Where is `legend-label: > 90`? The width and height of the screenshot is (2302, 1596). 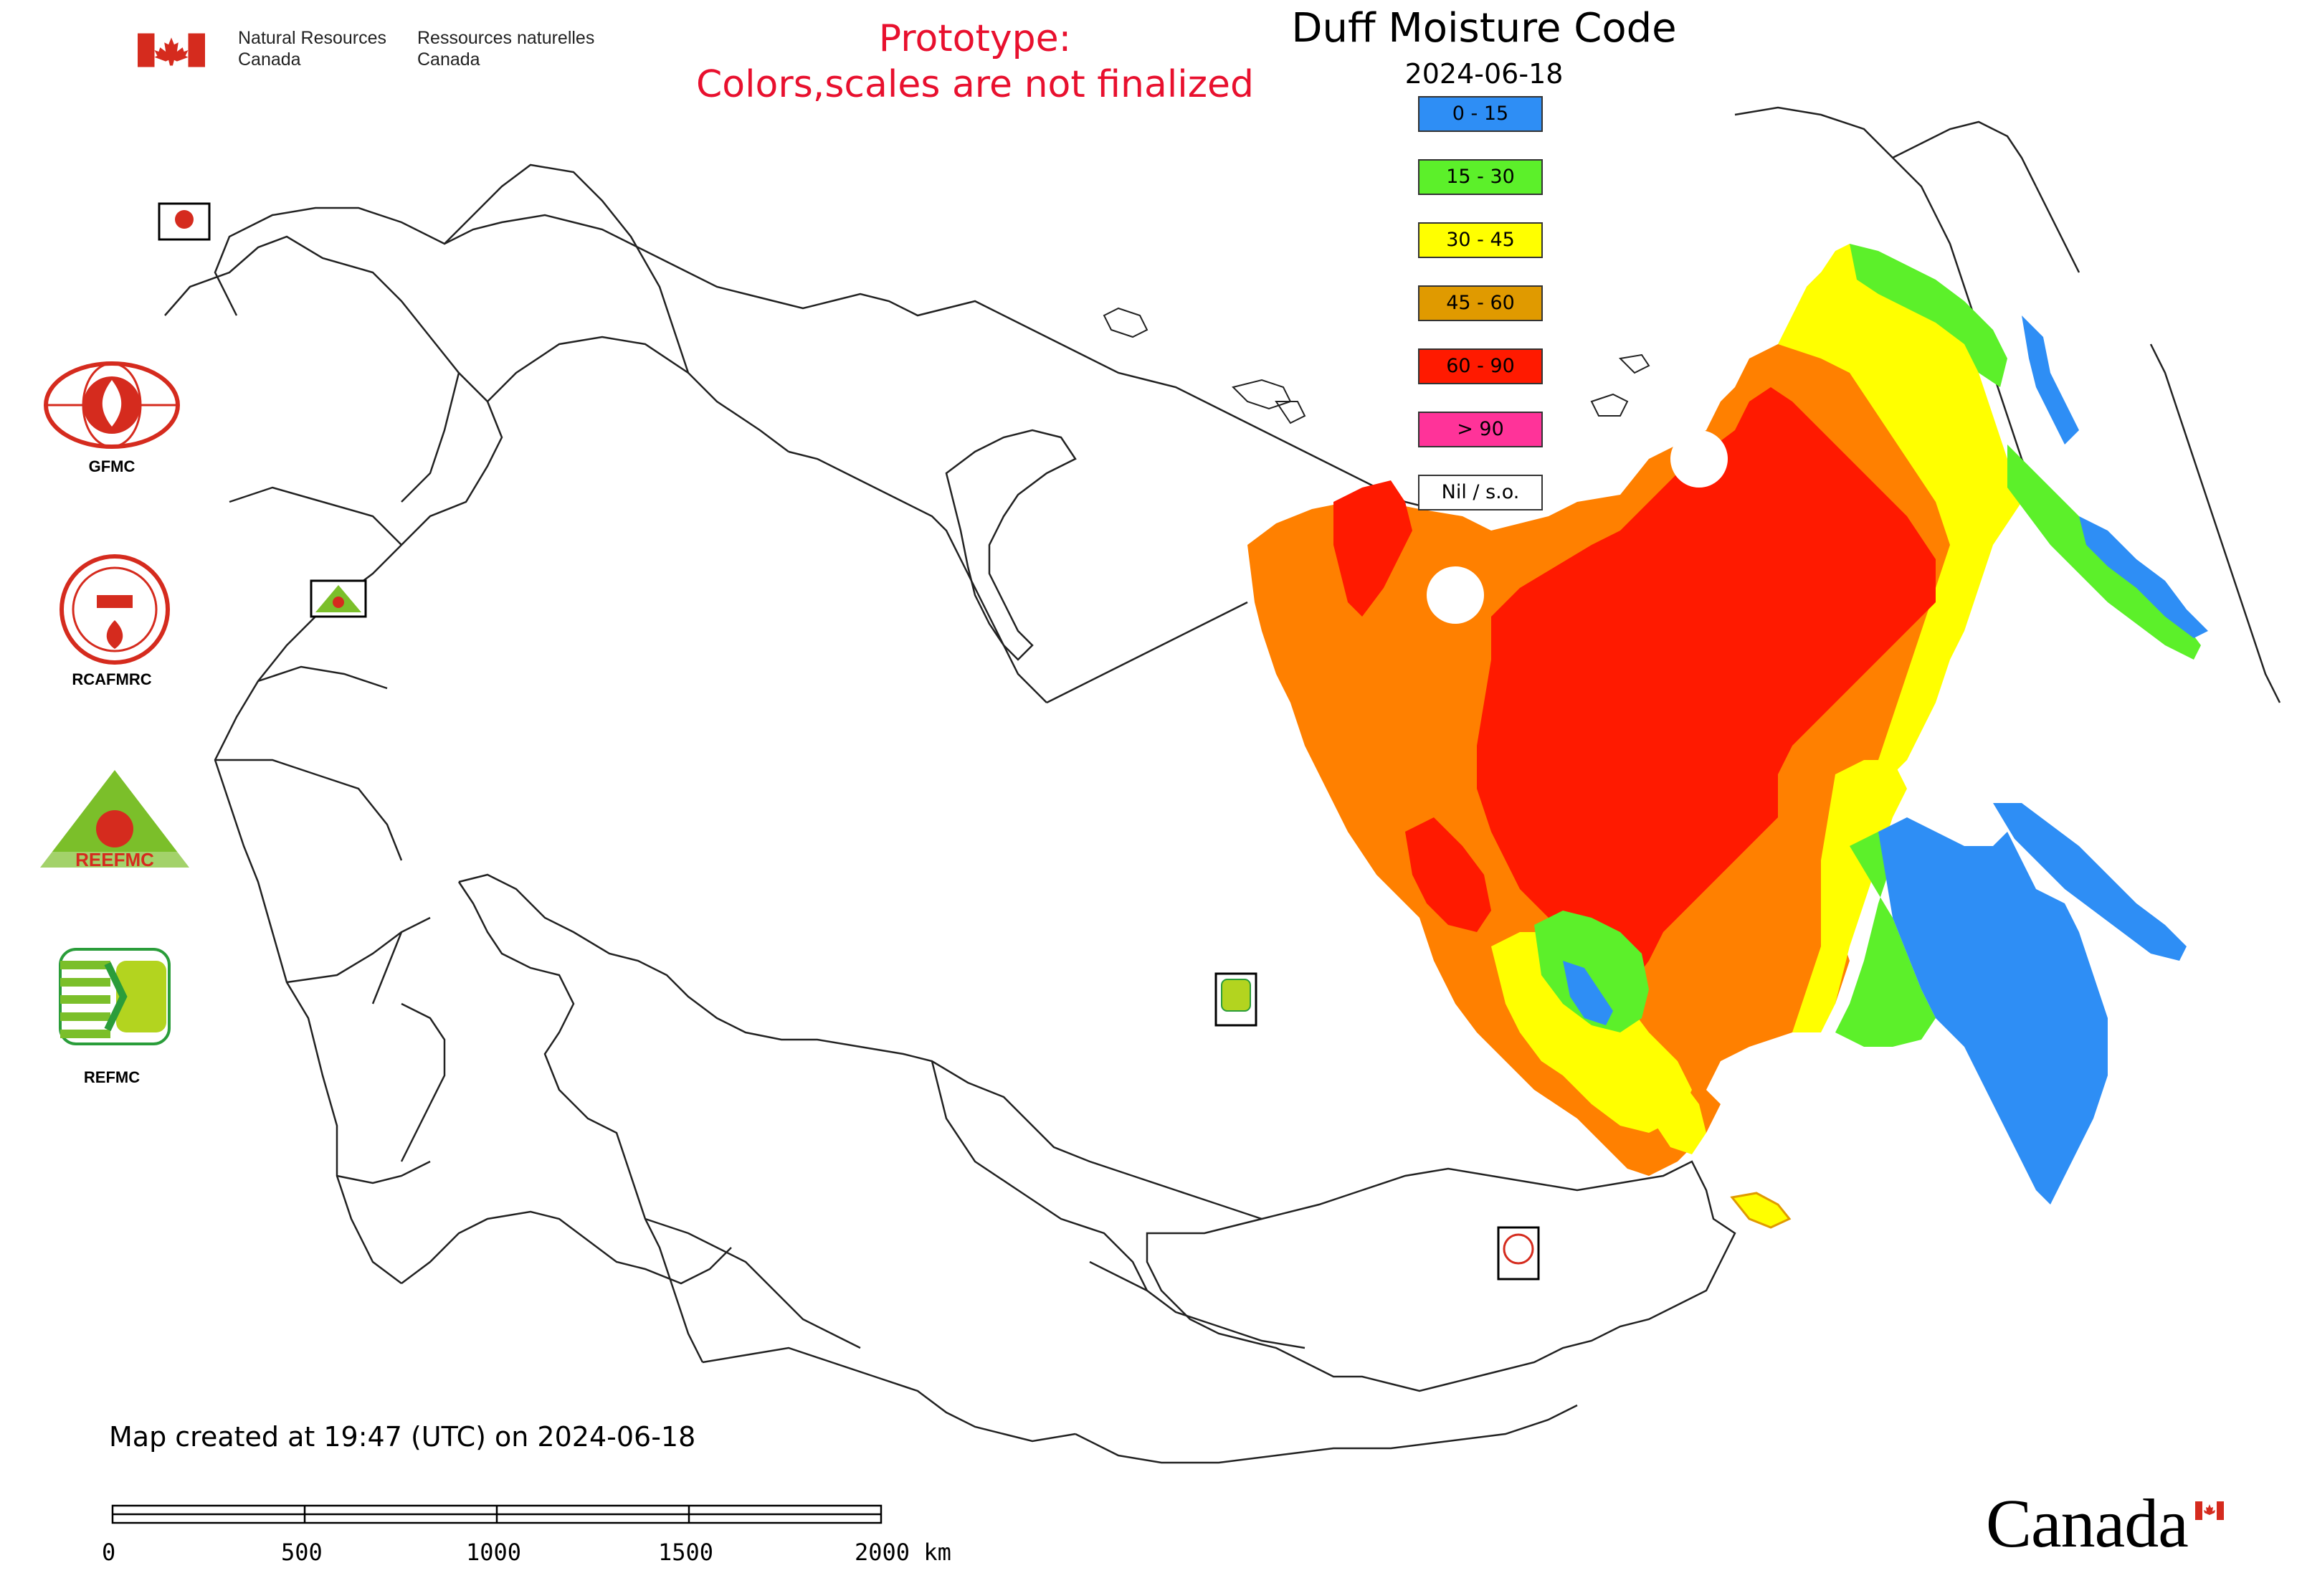
legend-label: > 90 is located at coordinates (1481, 429).